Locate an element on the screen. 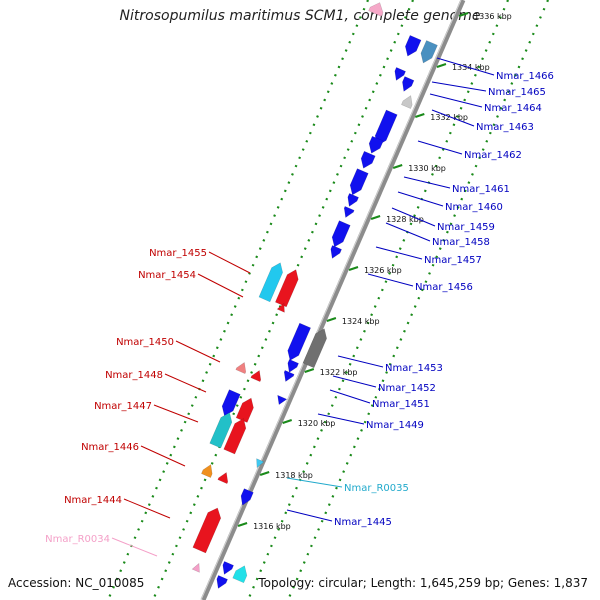 Image resolution: width=600 pixels, height=600 pixels. gene-label-nmar_r0035: Nmar_R0035 is located at coordinates (376, 488).